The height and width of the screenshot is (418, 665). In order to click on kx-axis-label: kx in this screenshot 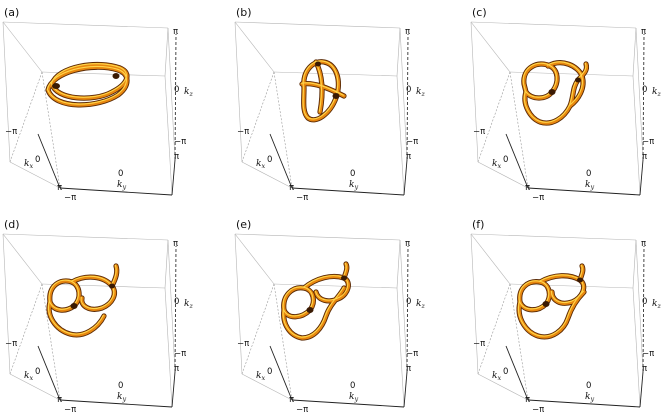, I will do `click(496, 376)`.